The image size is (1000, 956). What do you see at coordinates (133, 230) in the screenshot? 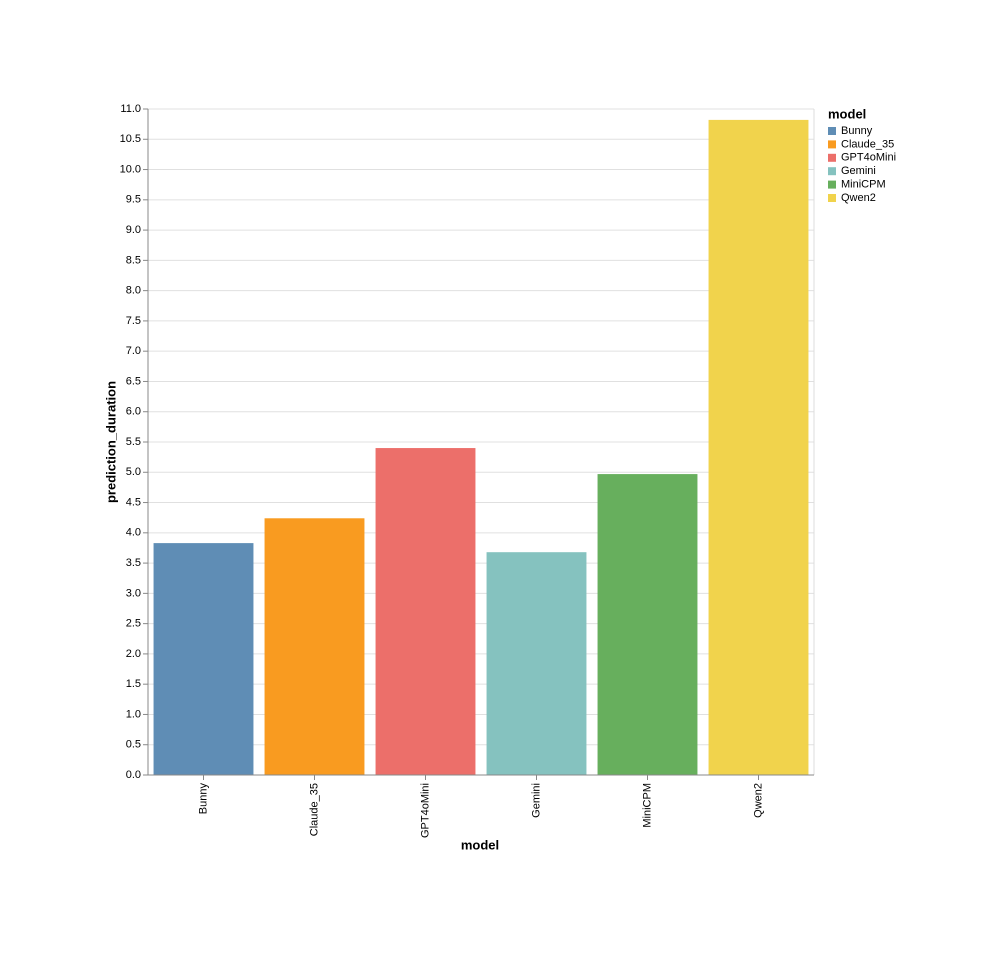
I see `y-tick-label: 9.0` at bounding box center [133, 230].